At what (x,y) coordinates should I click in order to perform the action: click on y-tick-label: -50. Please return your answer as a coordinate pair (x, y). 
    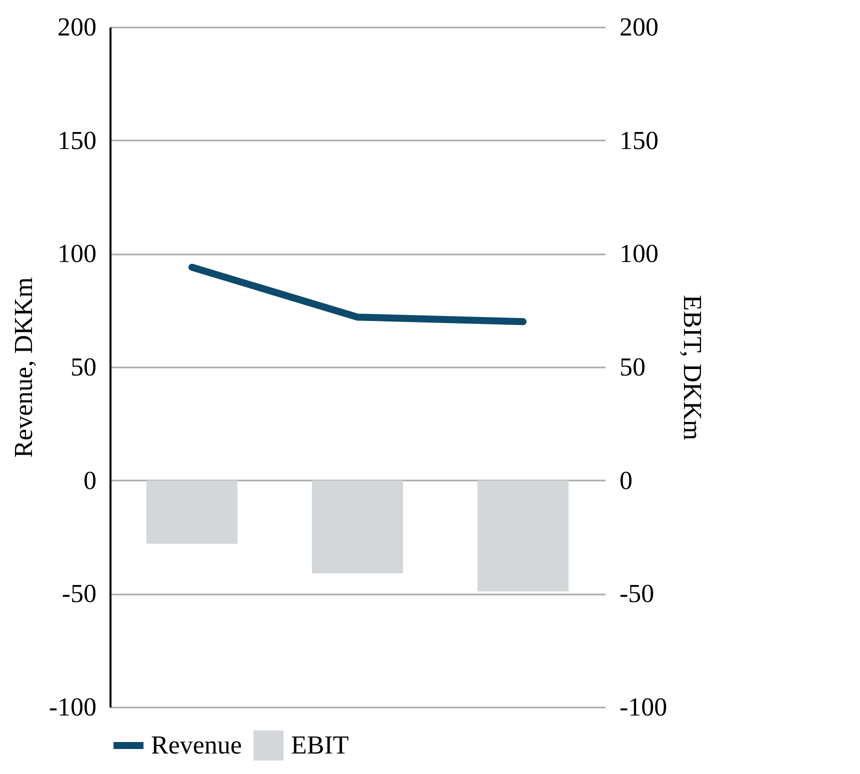
    Looking at the image, I should click on (79, 593).